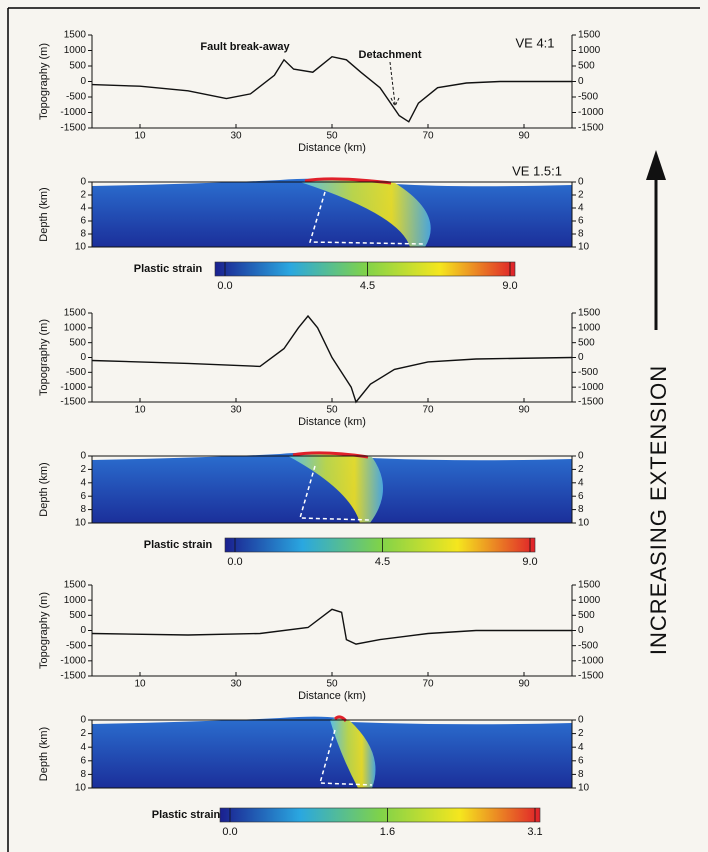 Image resolution: width=708 pixels, height=852 pixels. Describe the element at coordinates (332, 148) in the screenshot. I see `x-axis-label: Distance (km)` at that location.